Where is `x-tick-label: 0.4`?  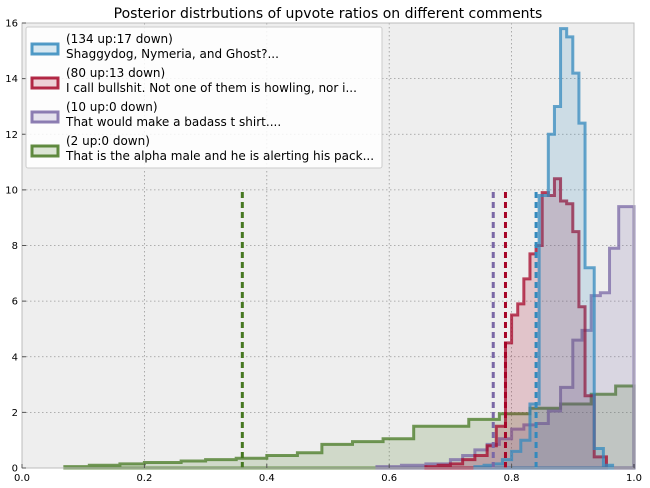
x-tick-label: 0.4 is located at coordinates (267, 478).